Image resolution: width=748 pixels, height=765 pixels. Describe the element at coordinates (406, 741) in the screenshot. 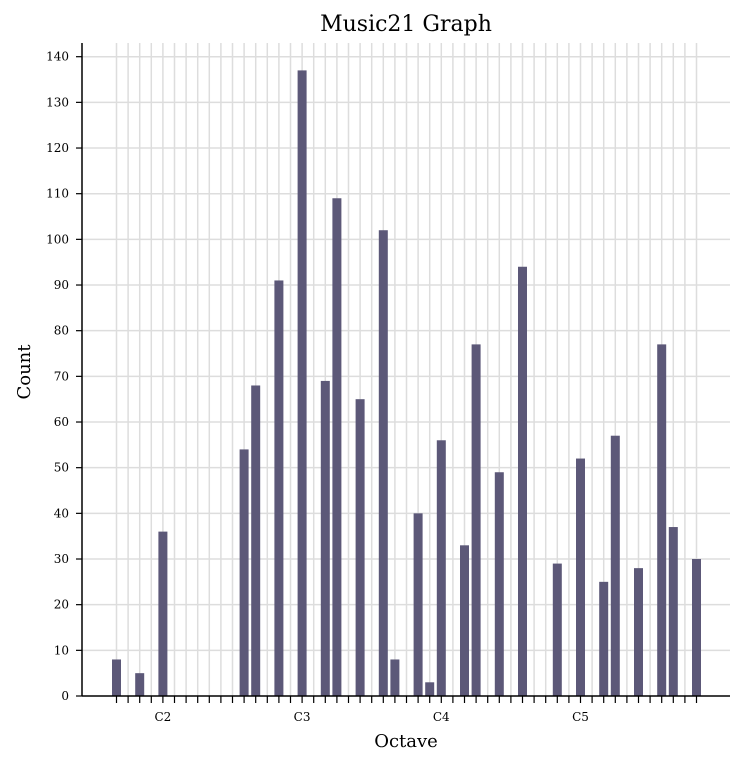

I see `x-axis-label: Octave` at that location.